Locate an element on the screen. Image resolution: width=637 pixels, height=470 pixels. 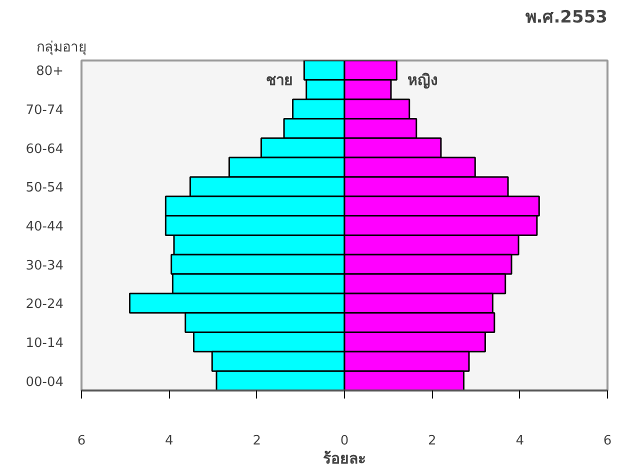
y-tick-label: 30-34 is located at coordinates (45, 266).